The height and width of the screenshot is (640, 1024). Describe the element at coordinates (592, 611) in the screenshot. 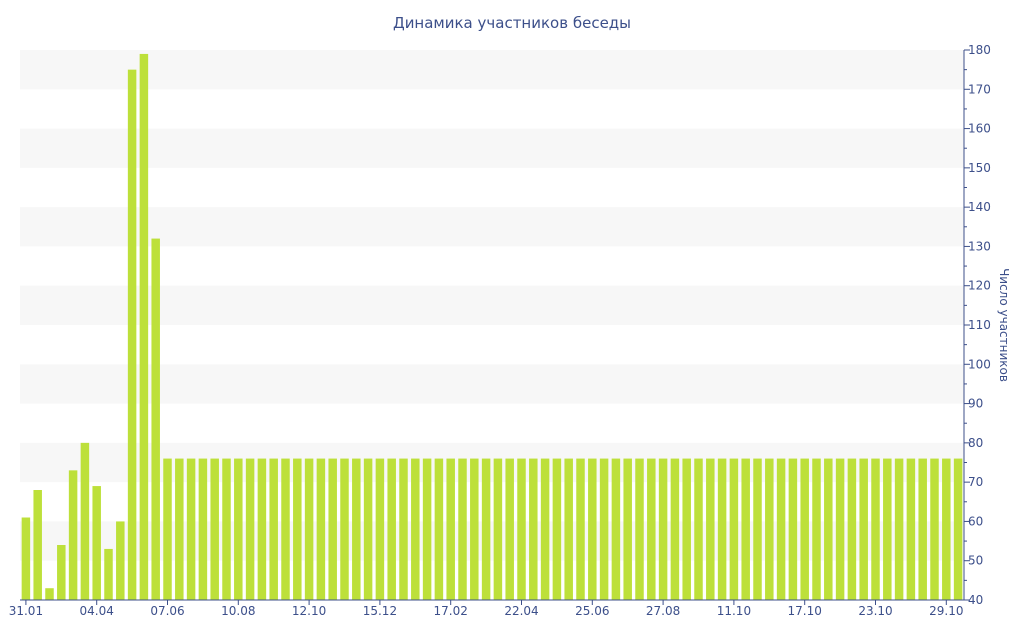

I see `x-tick-label: 25.06` at that location.